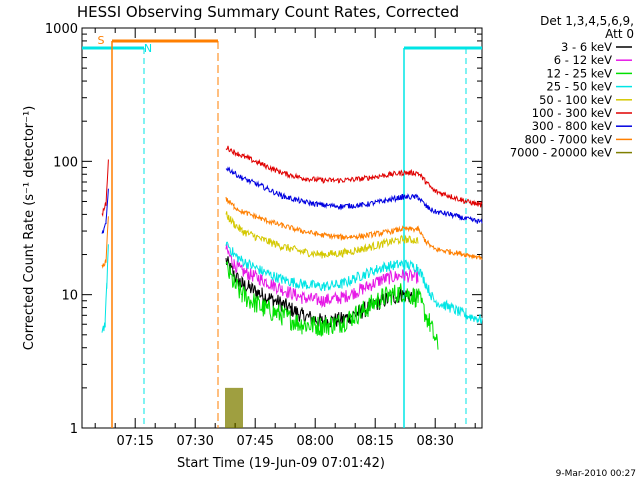 Image resolution: width=640 pixels, height=480 pixels. I want to click on legend-label: 12 - 25 keV, so click(579, 73).